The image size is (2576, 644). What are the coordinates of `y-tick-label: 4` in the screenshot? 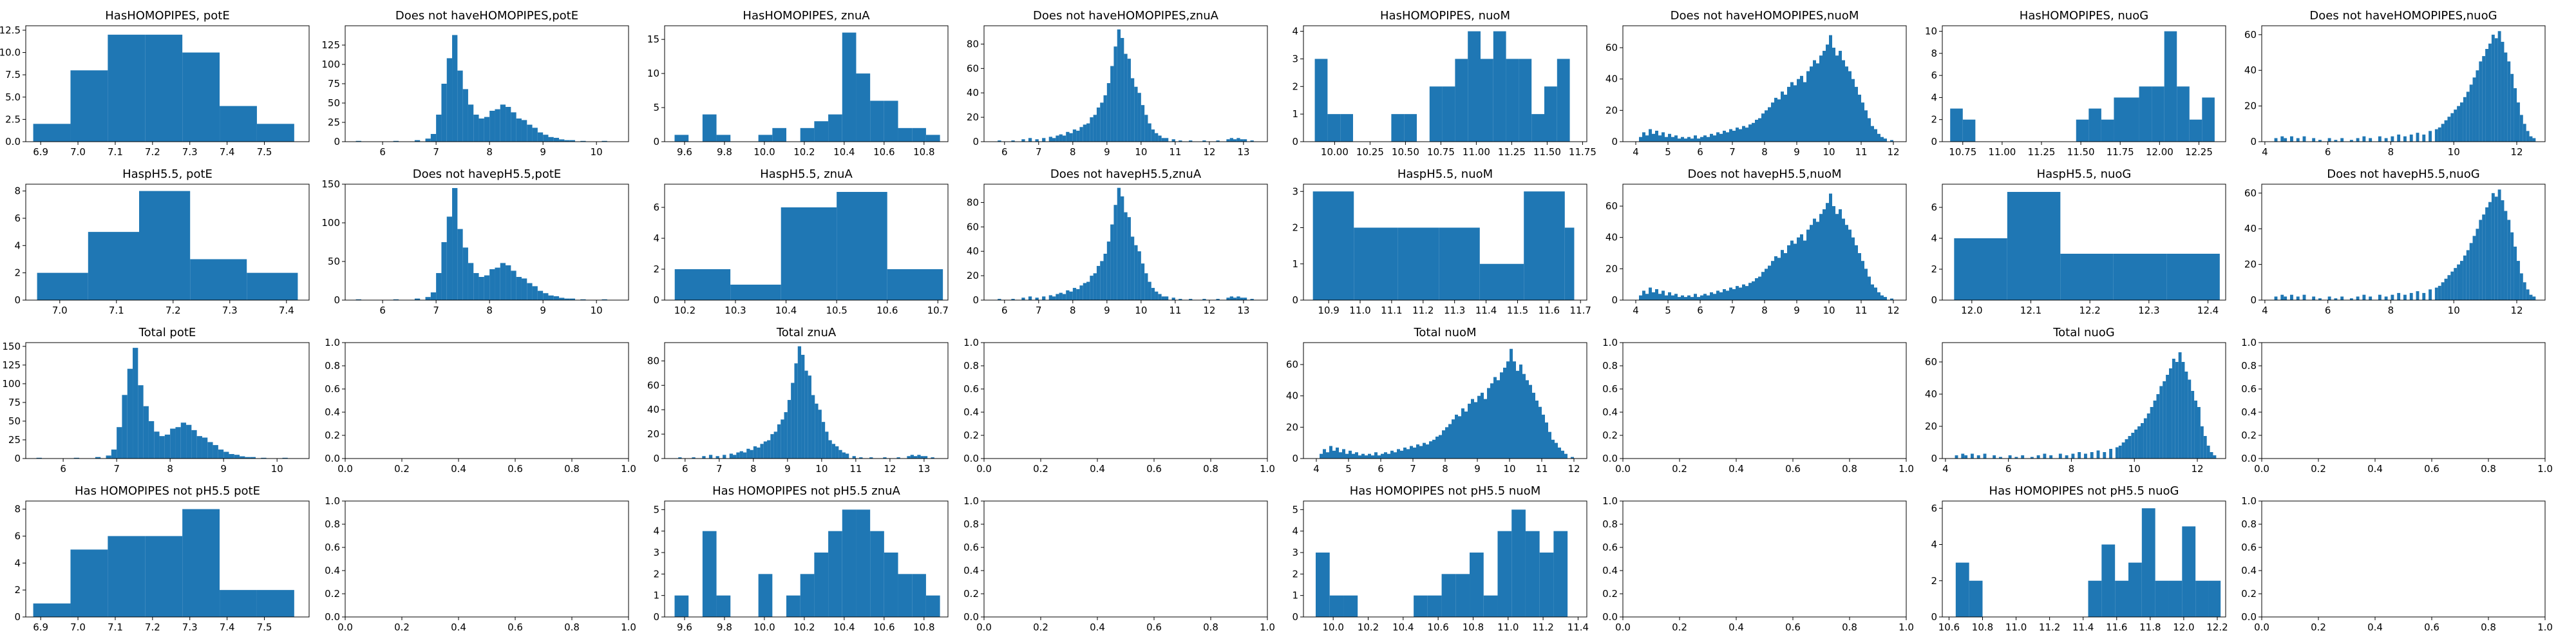 It's located at (17, 563).